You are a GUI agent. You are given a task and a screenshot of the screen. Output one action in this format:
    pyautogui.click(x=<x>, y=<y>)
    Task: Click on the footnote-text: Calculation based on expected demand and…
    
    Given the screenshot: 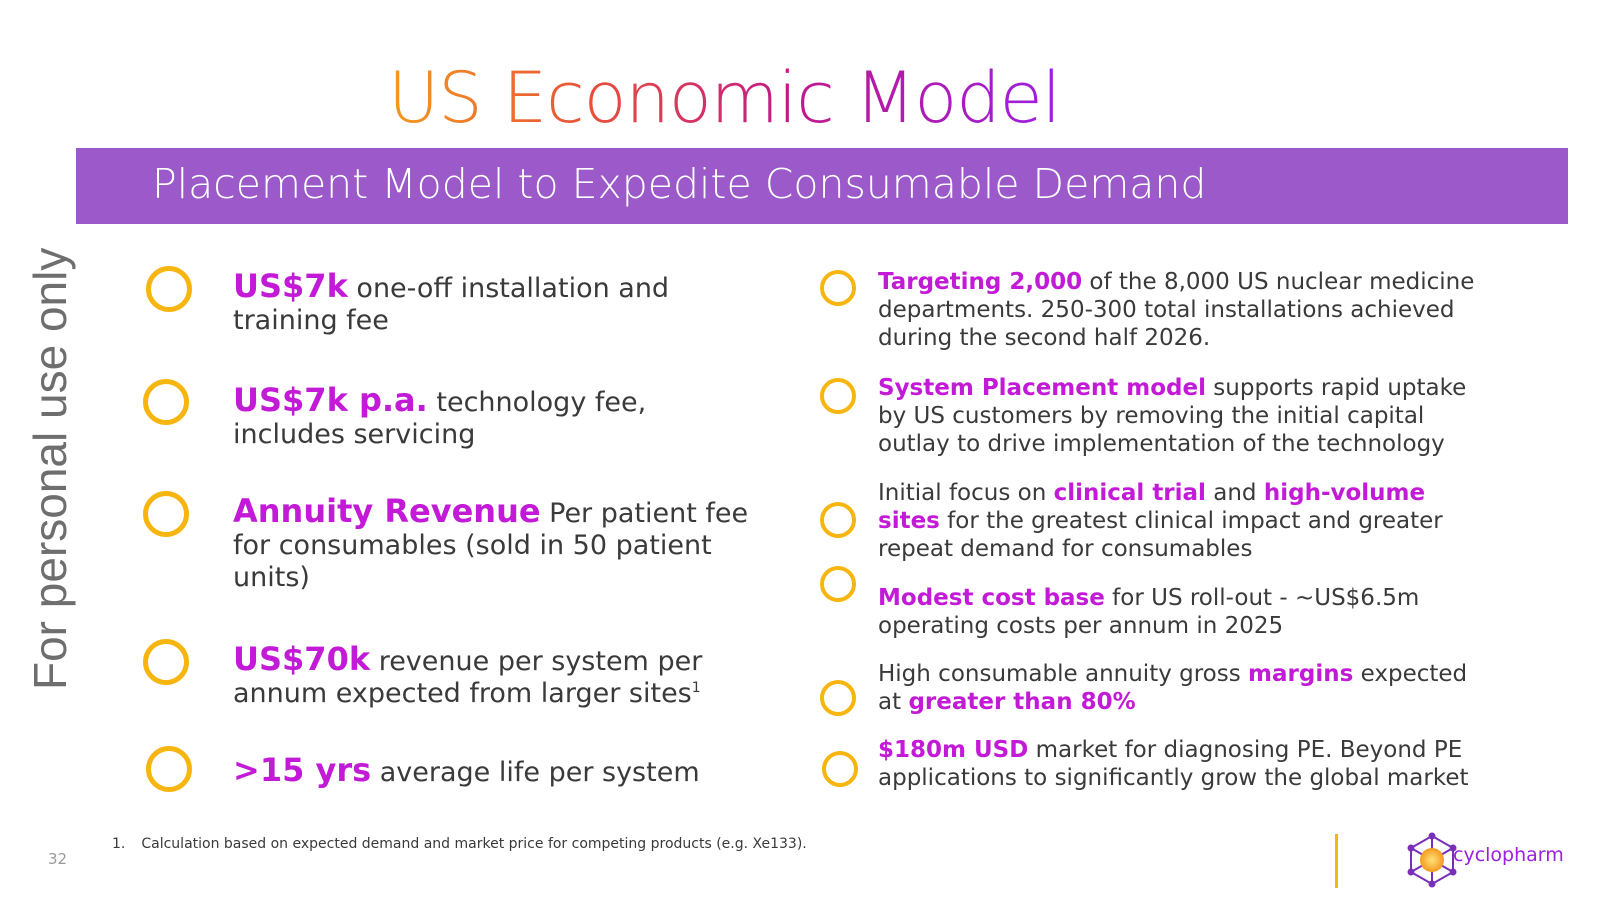 What is the action you would take?
    pyautogui.click(x=474, y=844)
    